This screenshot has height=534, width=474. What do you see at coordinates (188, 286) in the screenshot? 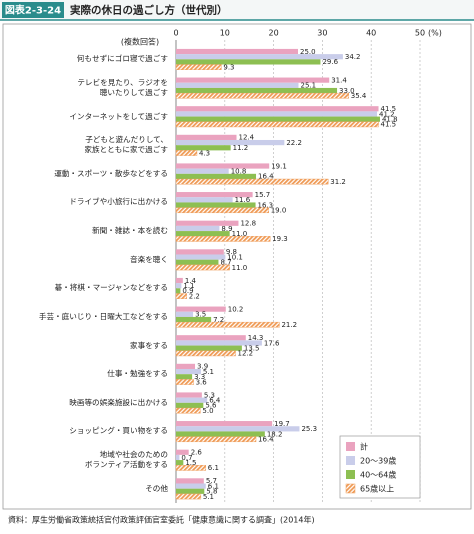
I see `value-label: 1.1` at bounding box center [188, 286].